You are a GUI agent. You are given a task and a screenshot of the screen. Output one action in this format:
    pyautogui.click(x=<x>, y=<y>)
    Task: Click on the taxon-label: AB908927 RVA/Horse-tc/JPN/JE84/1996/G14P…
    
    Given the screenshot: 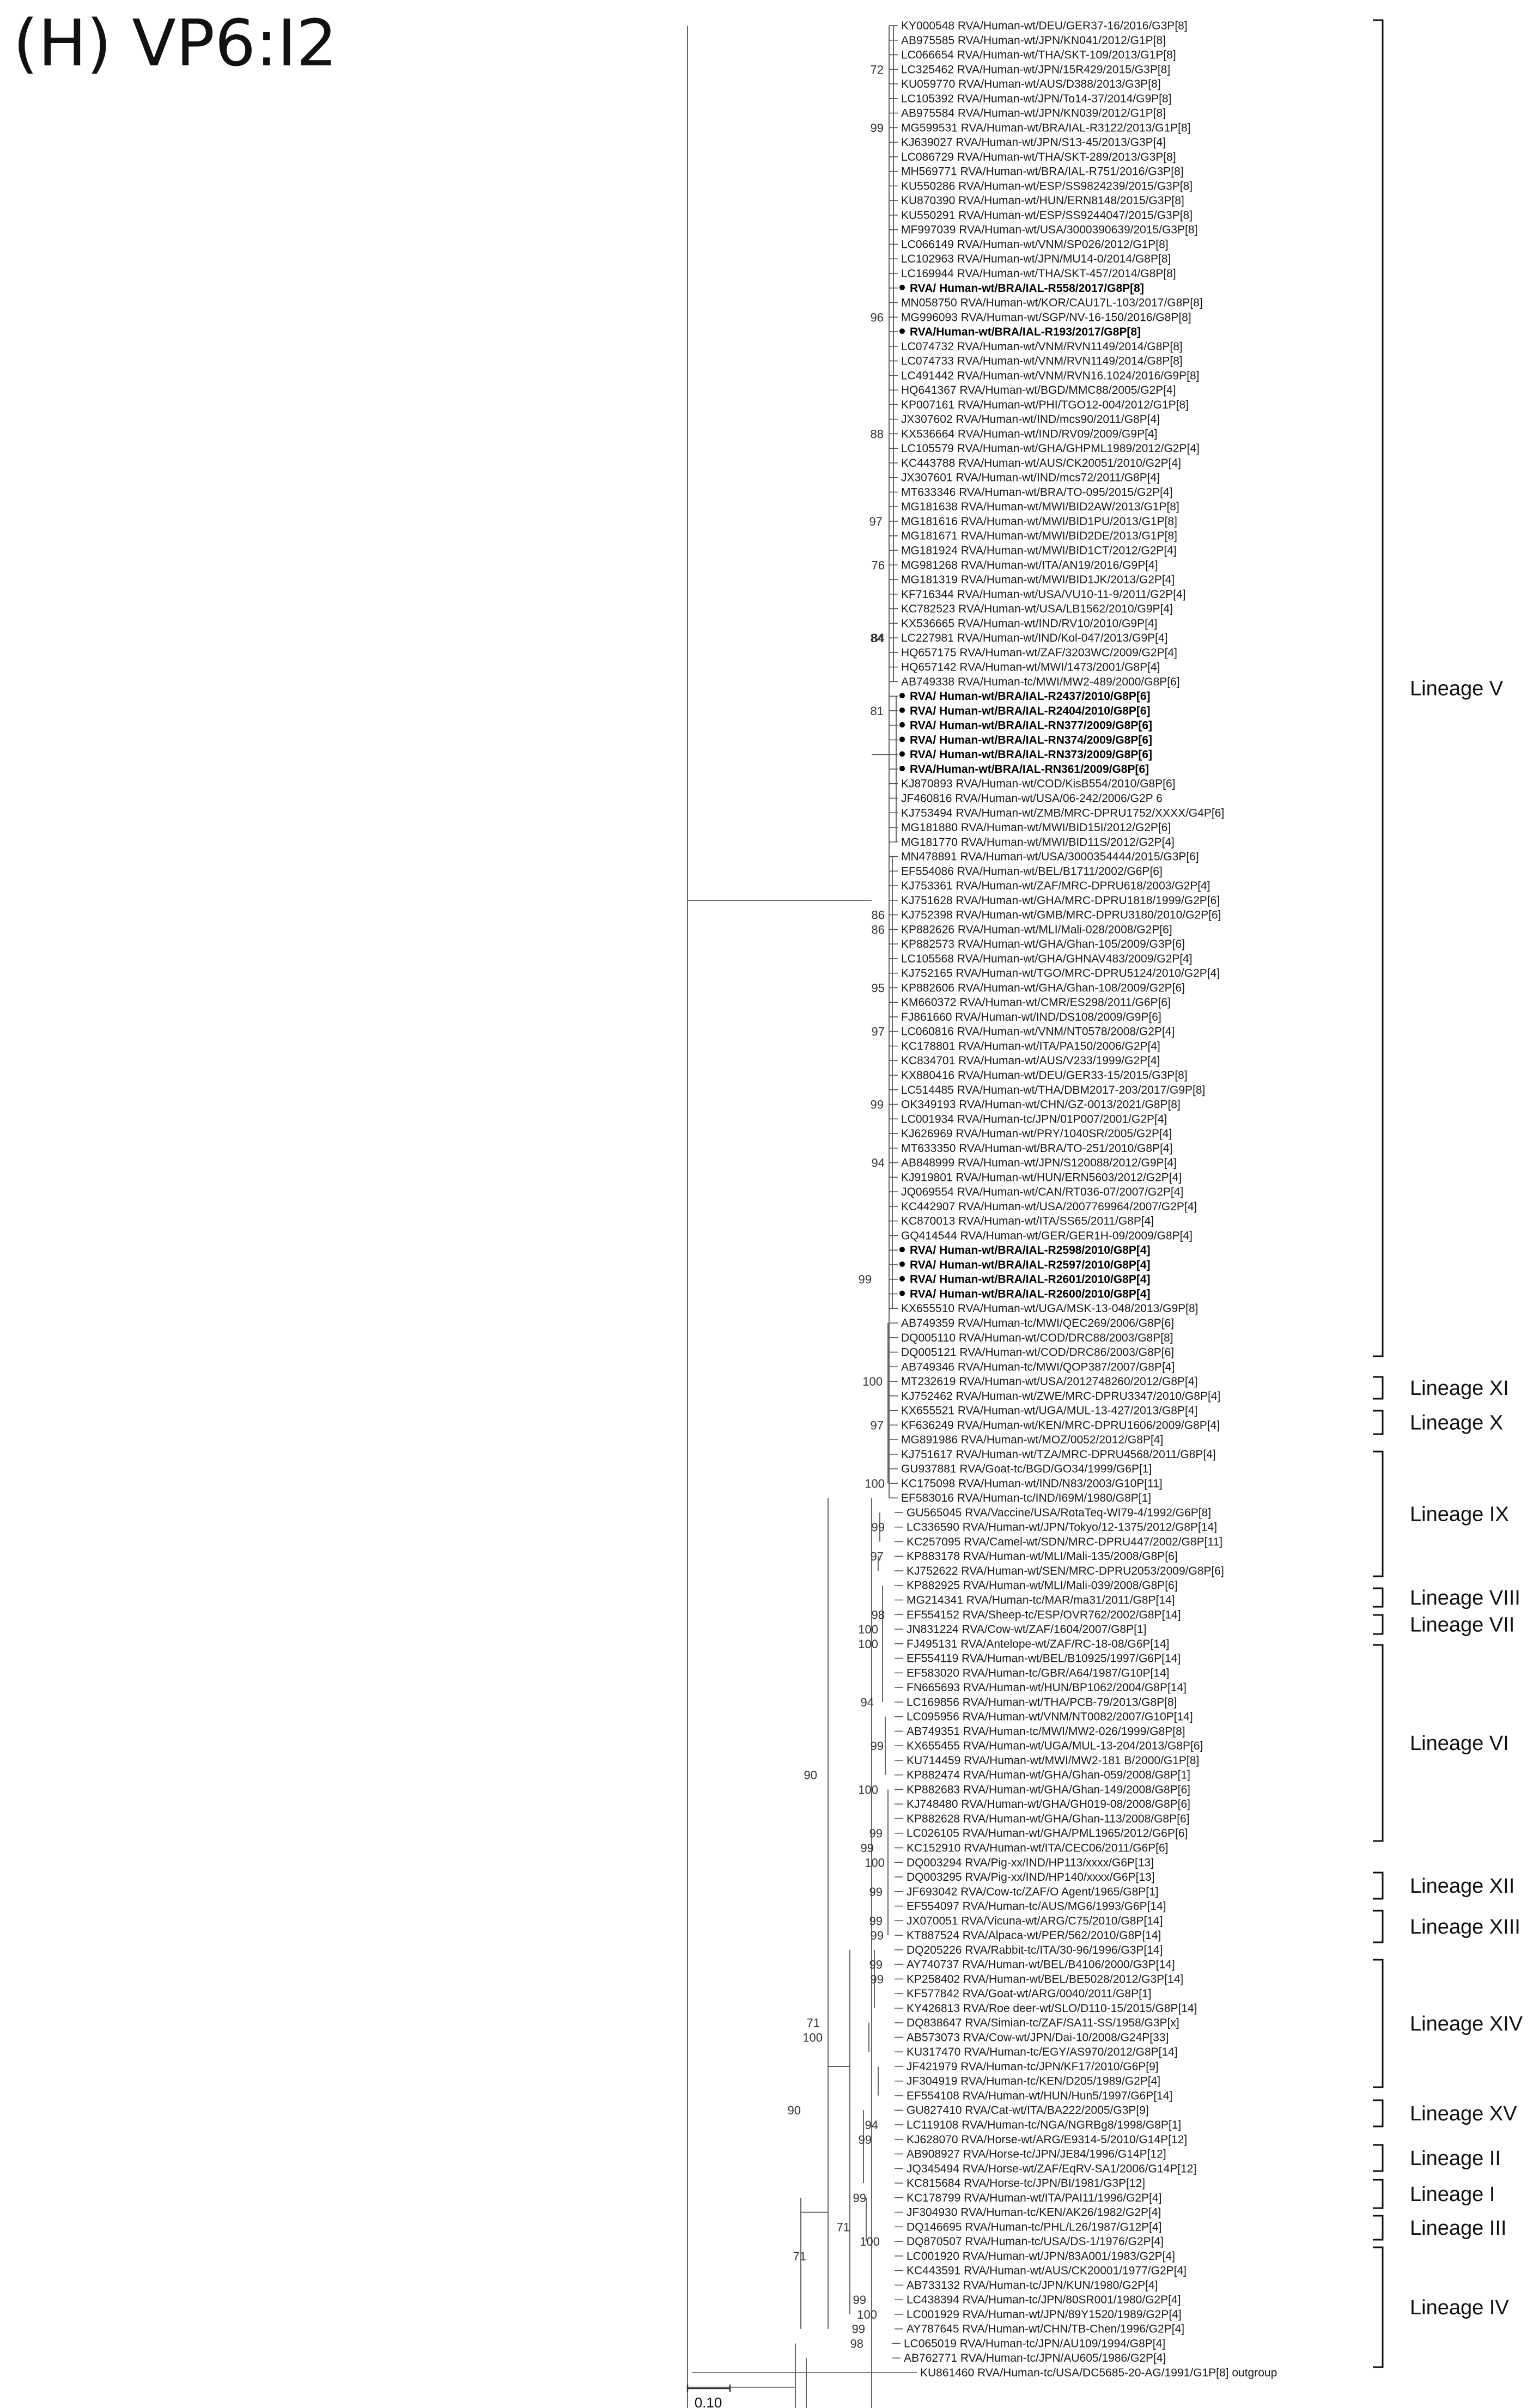 What is the action you would take?
    pyautogui.click(x=1036, y=2154)
    